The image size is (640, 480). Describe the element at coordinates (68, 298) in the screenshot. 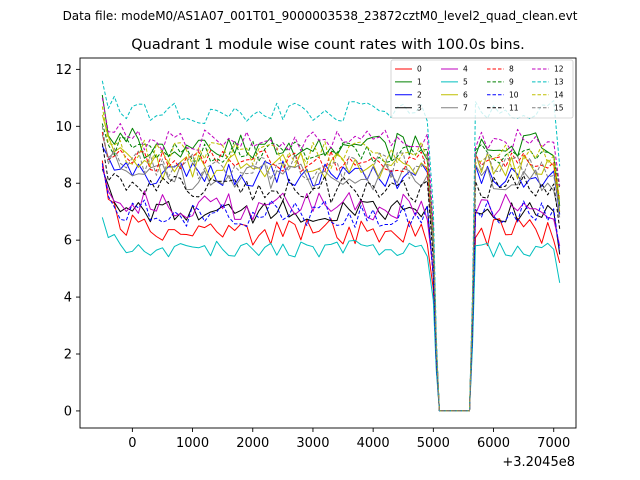

I see `y-tick-label: 4` at that location.